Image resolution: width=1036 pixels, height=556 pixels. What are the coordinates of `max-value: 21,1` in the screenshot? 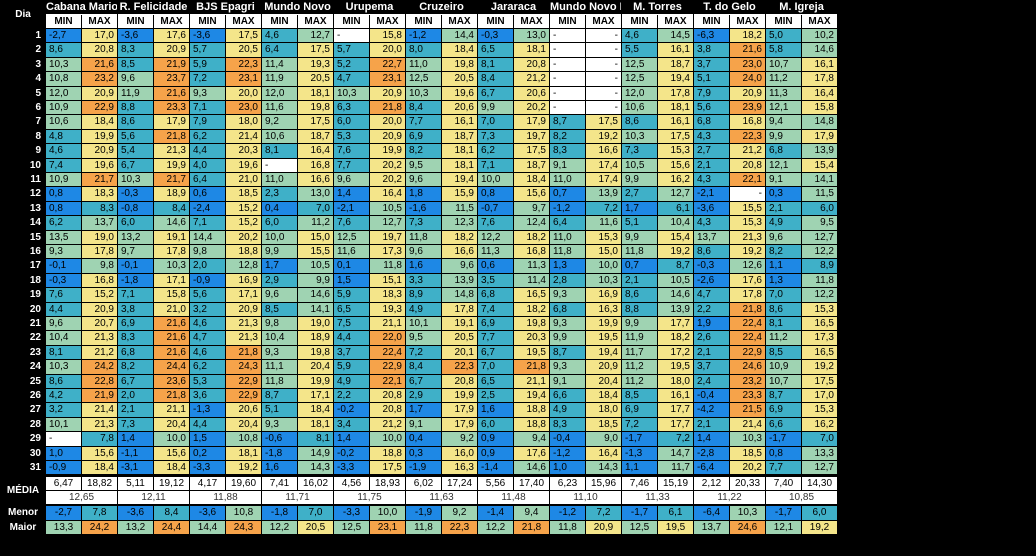 It's located at (531, 381).